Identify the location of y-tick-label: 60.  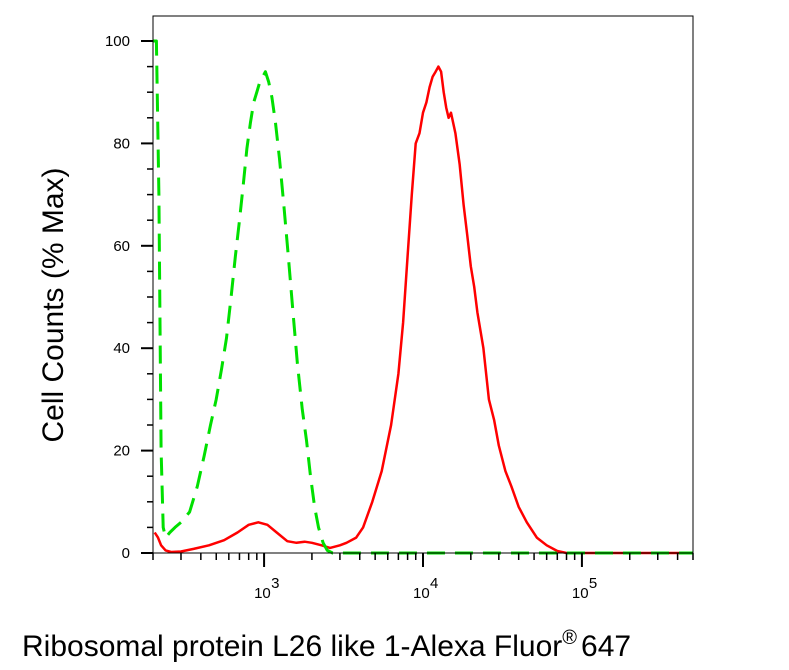
(121, 246).